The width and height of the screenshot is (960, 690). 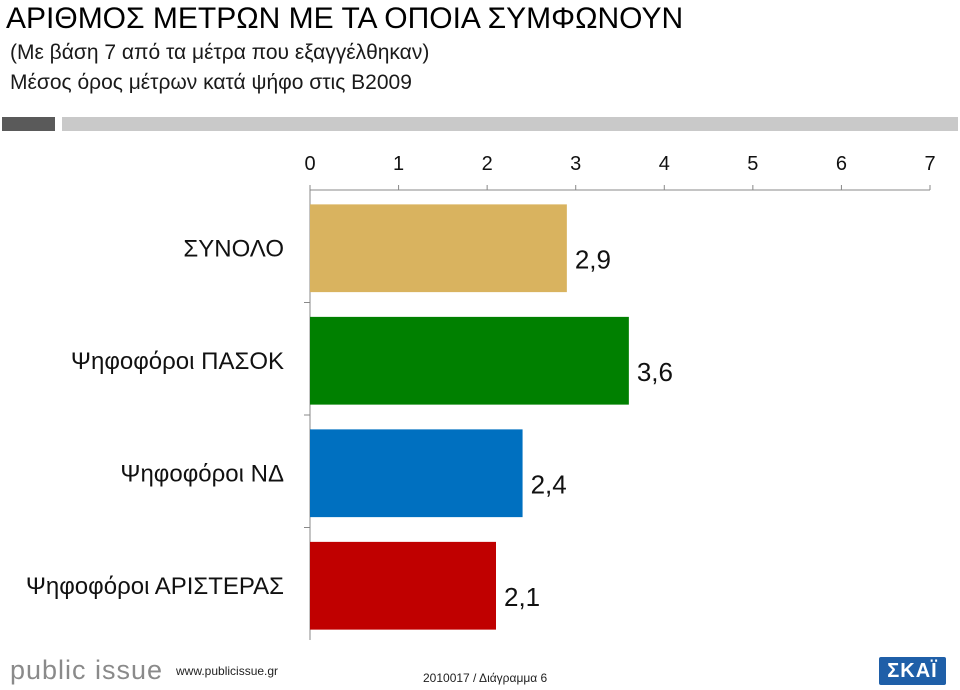 What do you see at coordinates (345, 18) in the screenshot?
I see `chart-title: ΑΡΙΘΜΟΣ ΜΕΤΡΩΝ ΜΕ ΤΑ ΟΠΟΙΑ ΣΥΜΦΩΝΟΥΝ` at bounding box center [345, 18].